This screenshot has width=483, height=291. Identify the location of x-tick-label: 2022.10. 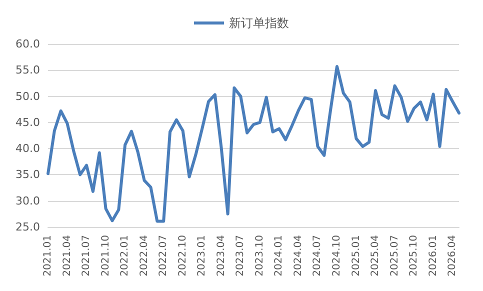
(182, 255).